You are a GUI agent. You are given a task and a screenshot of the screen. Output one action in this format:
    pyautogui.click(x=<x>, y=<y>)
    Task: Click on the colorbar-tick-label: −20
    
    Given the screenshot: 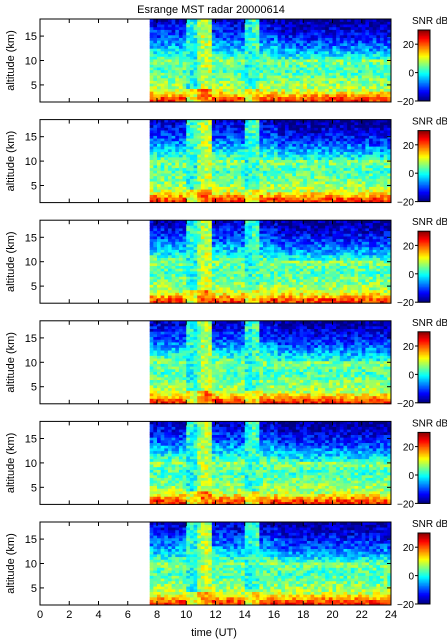 What is the action you would take?
    pyautogui.click(x=405, y=102)
    